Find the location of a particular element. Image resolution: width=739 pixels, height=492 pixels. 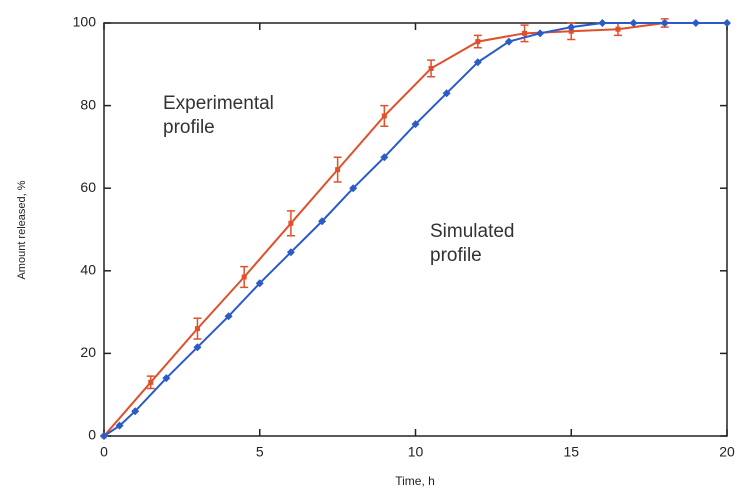

y-tick-label: 100 is located at coordinates (85, 22).